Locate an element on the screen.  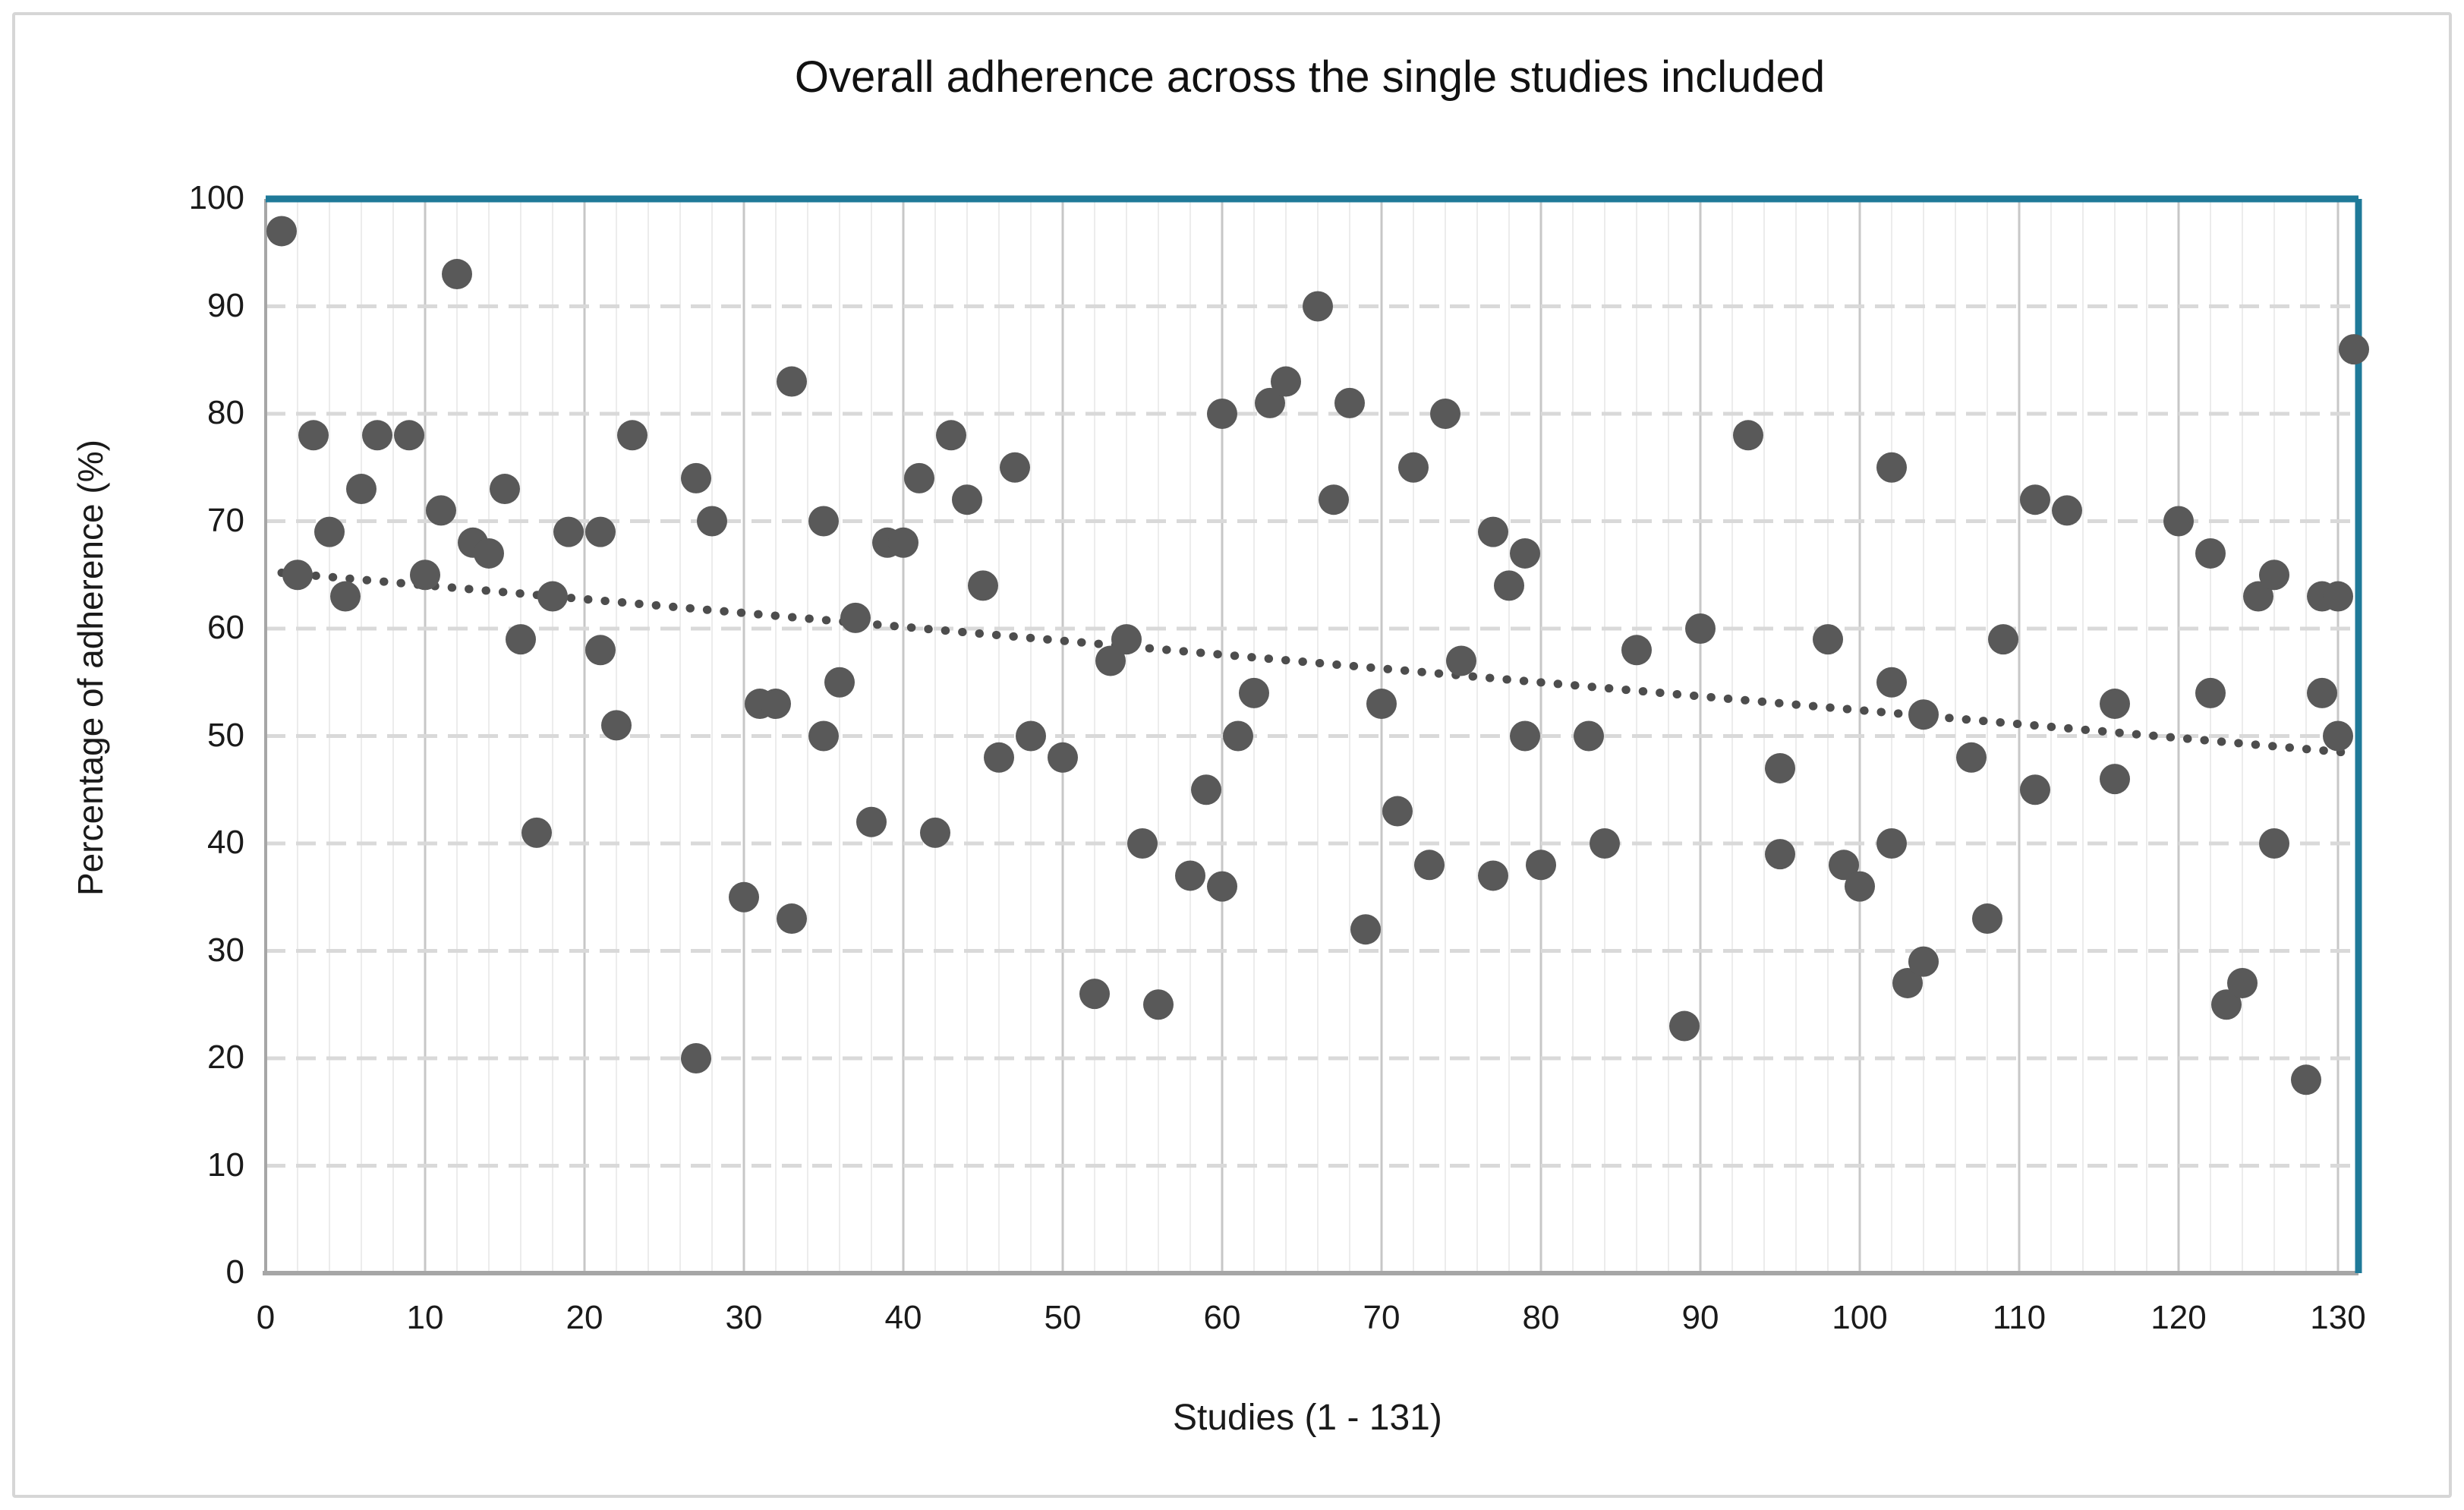
y-tick-label: 60 is located at coordinates (225, 627).